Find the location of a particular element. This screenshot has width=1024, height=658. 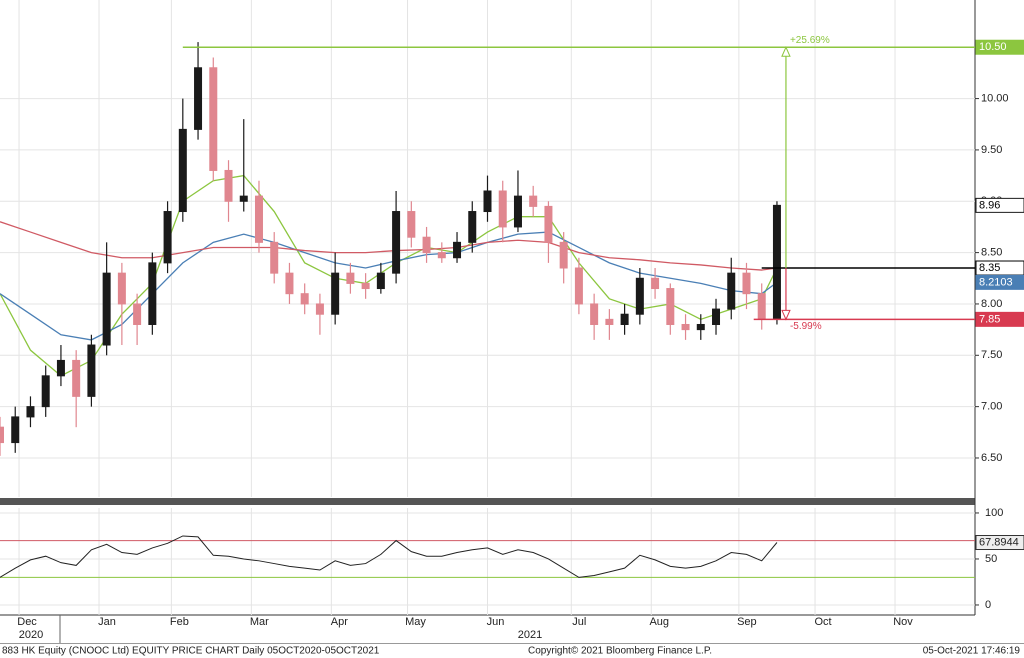

rsi-tick-label: 0 is located at coordinates (988, 605).